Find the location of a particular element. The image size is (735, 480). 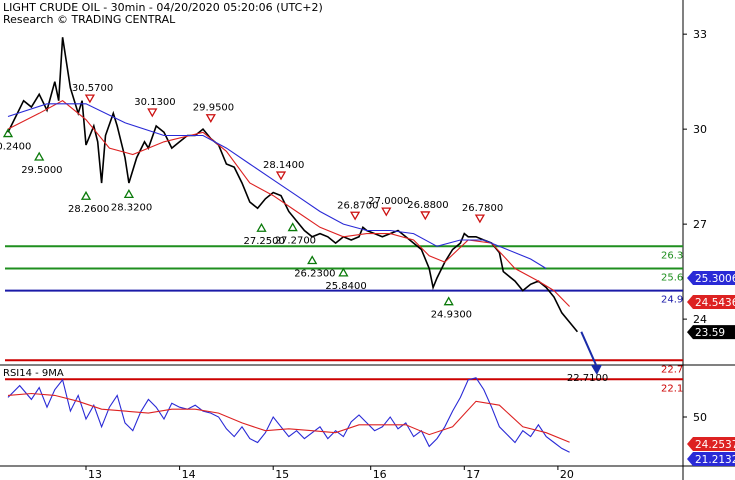

y-tick-label: 30 is located at coordinates (700, 129).